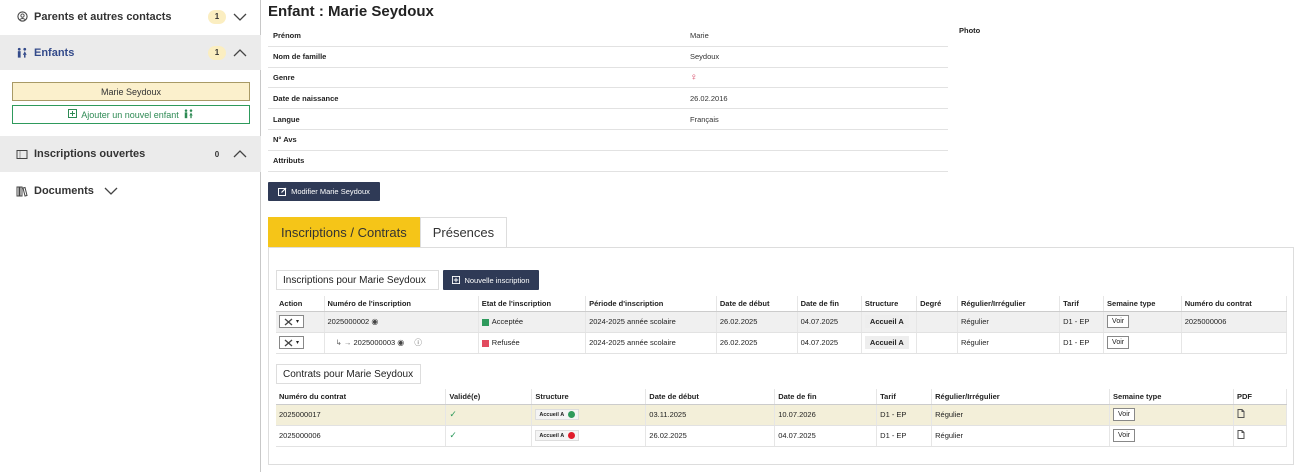  I want to click on status-text: Acceptée, so click(507, 321).